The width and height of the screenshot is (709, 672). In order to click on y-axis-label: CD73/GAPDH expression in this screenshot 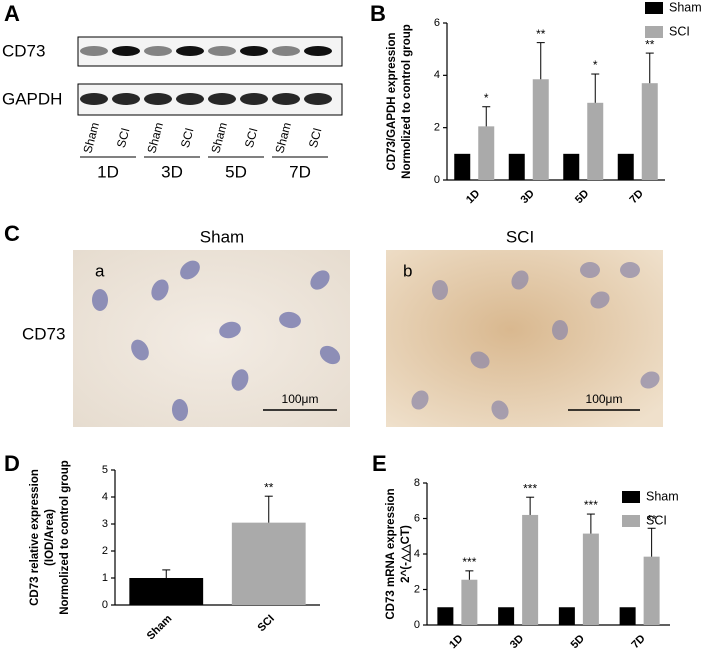, I will do `click(392, 101)`.